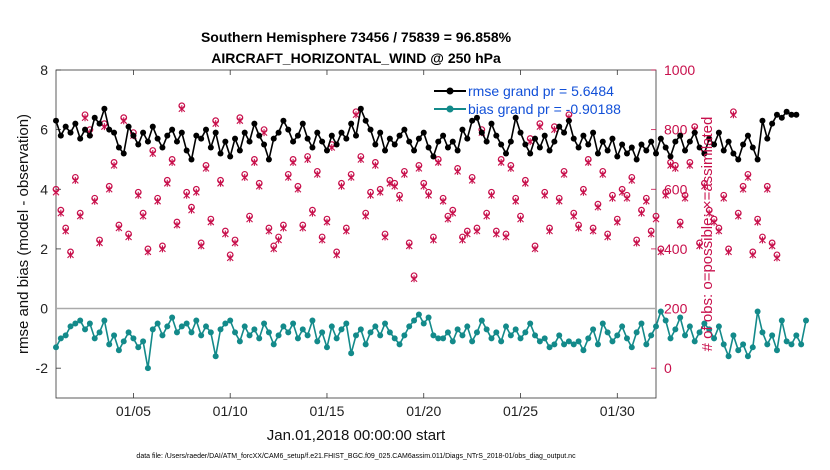  Describe the element at coordinates (679, 70) in the screenshot. I see `y-right-tick-label: 1000` at that location.